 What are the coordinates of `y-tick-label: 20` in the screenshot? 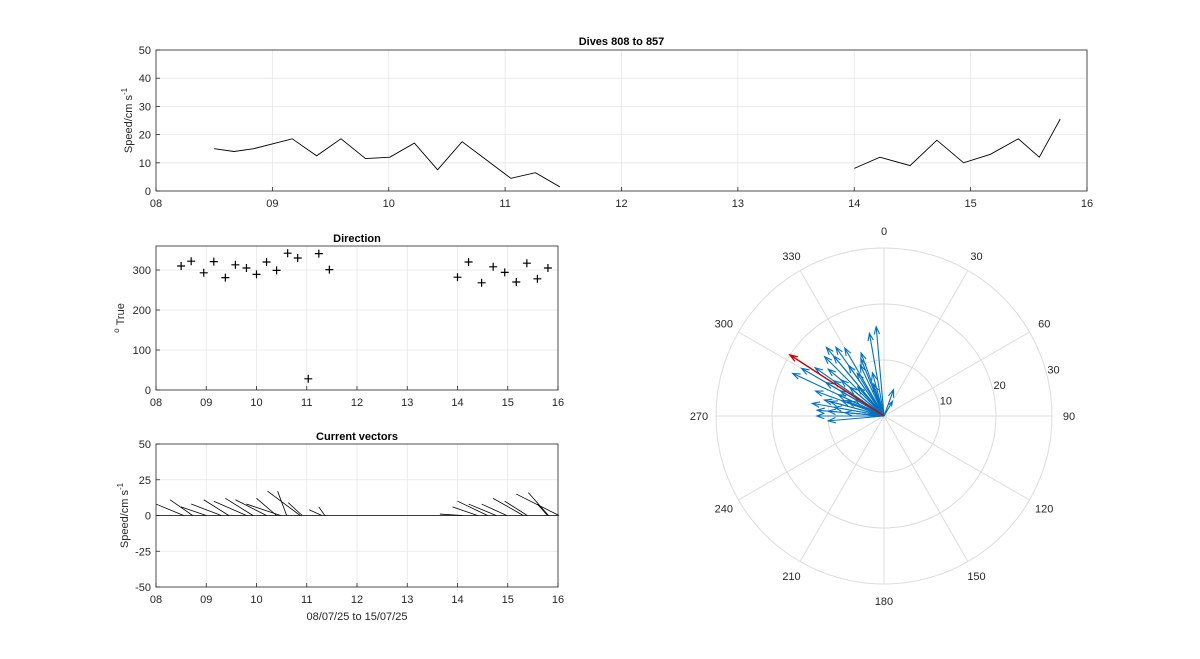 It's located at (145, 136).